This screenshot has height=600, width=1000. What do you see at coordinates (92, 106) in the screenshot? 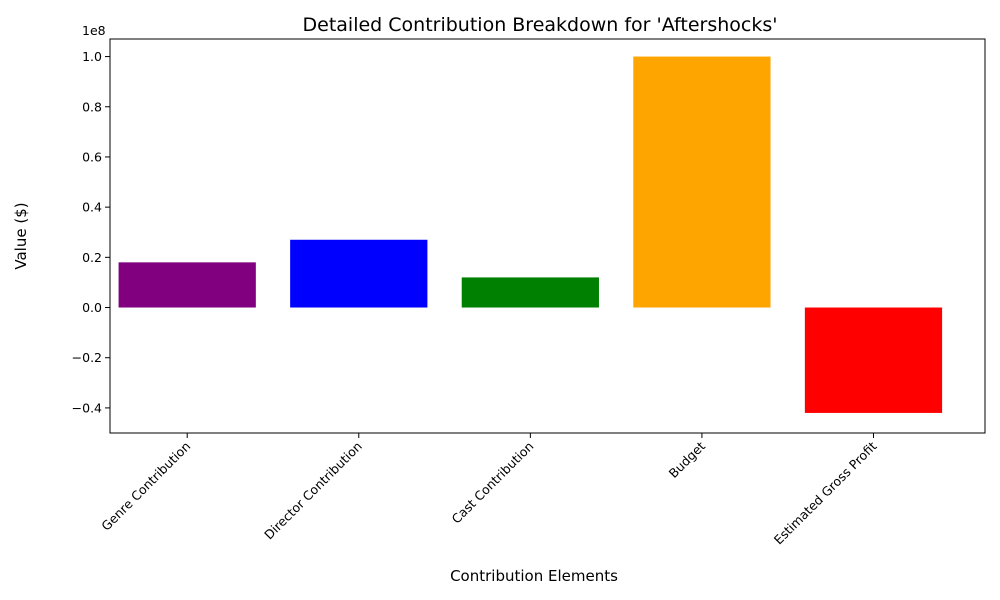
I see `y-tick-label: 0.8` at bounding box center [92, 106].